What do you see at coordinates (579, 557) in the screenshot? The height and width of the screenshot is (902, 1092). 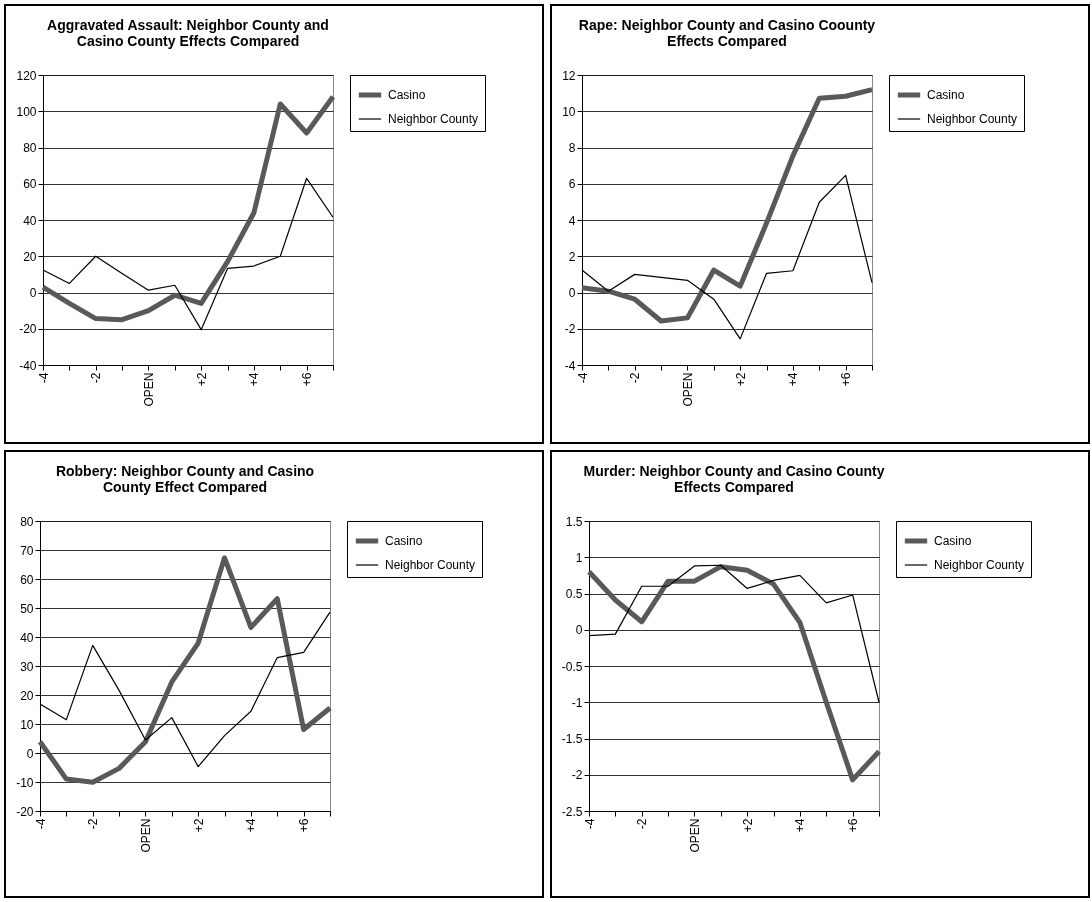 I see `y-tick-label: 1` at bounding box center [579, 557].